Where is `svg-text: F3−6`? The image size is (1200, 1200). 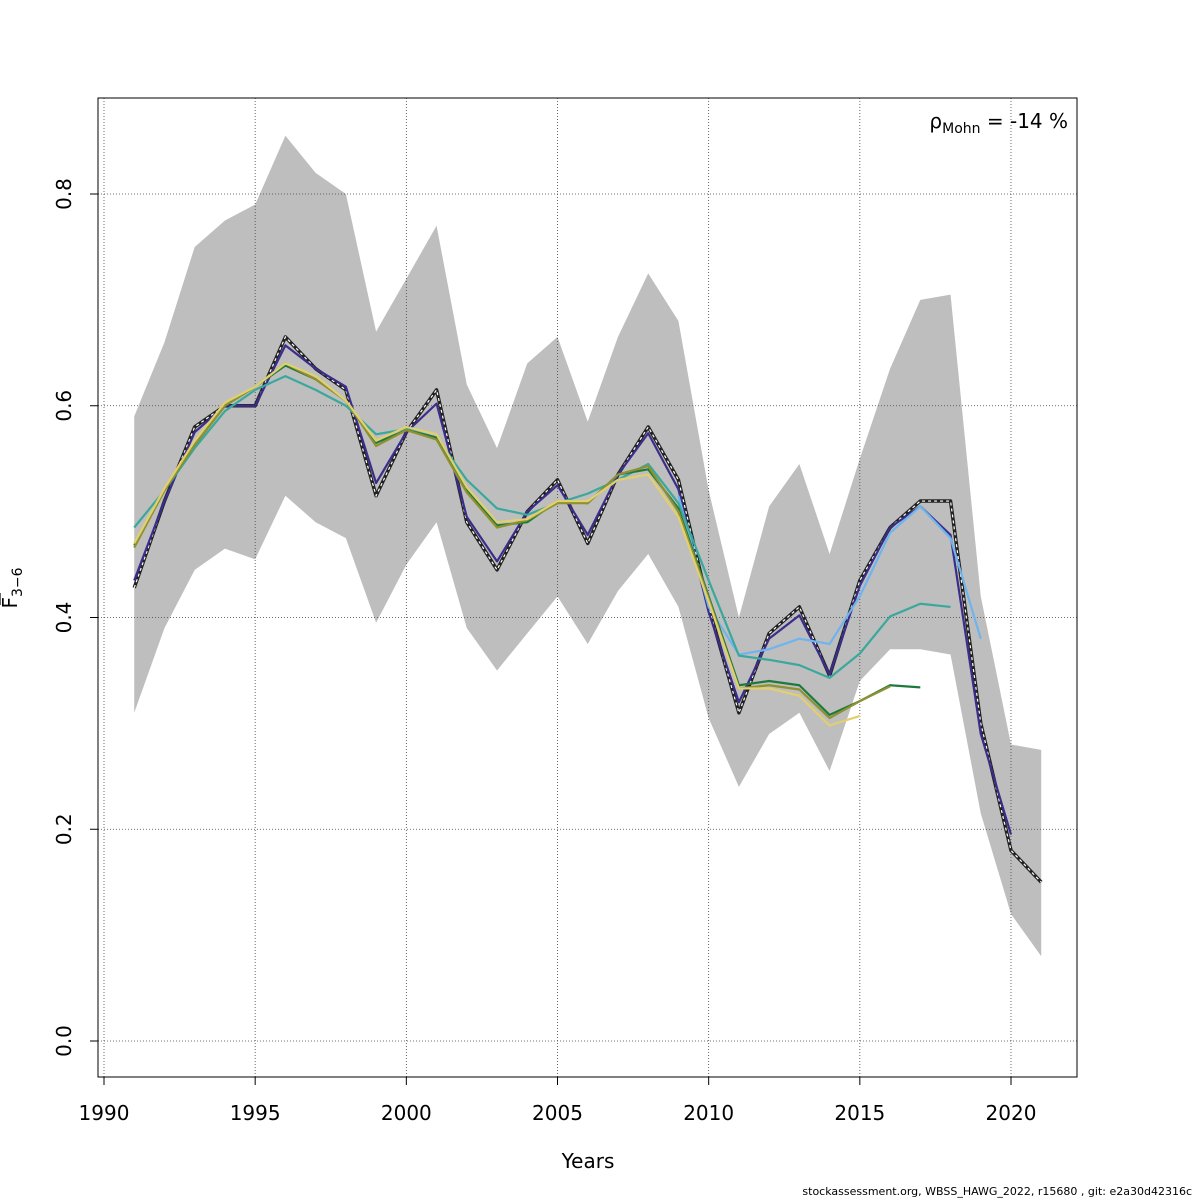
svg-text: F3−6 is located at coordinates (13, 587).